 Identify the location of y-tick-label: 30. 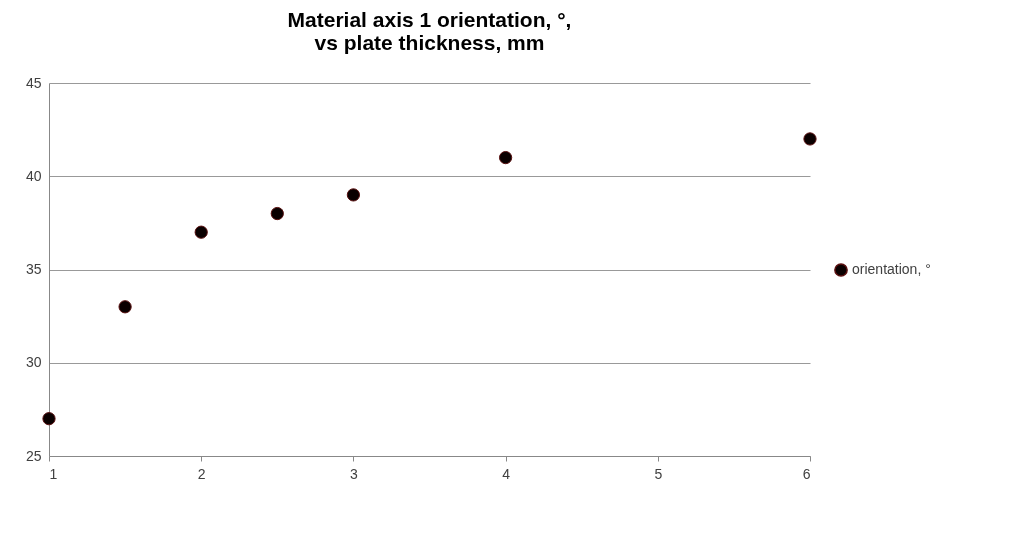
(33, 362).